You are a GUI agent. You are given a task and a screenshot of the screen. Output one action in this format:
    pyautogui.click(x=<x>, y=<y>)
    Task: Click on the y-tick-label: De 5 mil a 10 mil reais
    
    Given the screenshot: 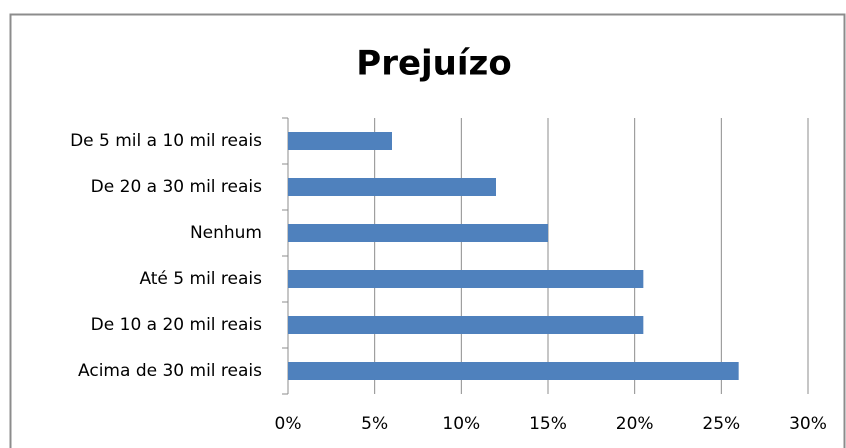 What is the action you would take?
    pyautogui.click(x=166, y=141)
    